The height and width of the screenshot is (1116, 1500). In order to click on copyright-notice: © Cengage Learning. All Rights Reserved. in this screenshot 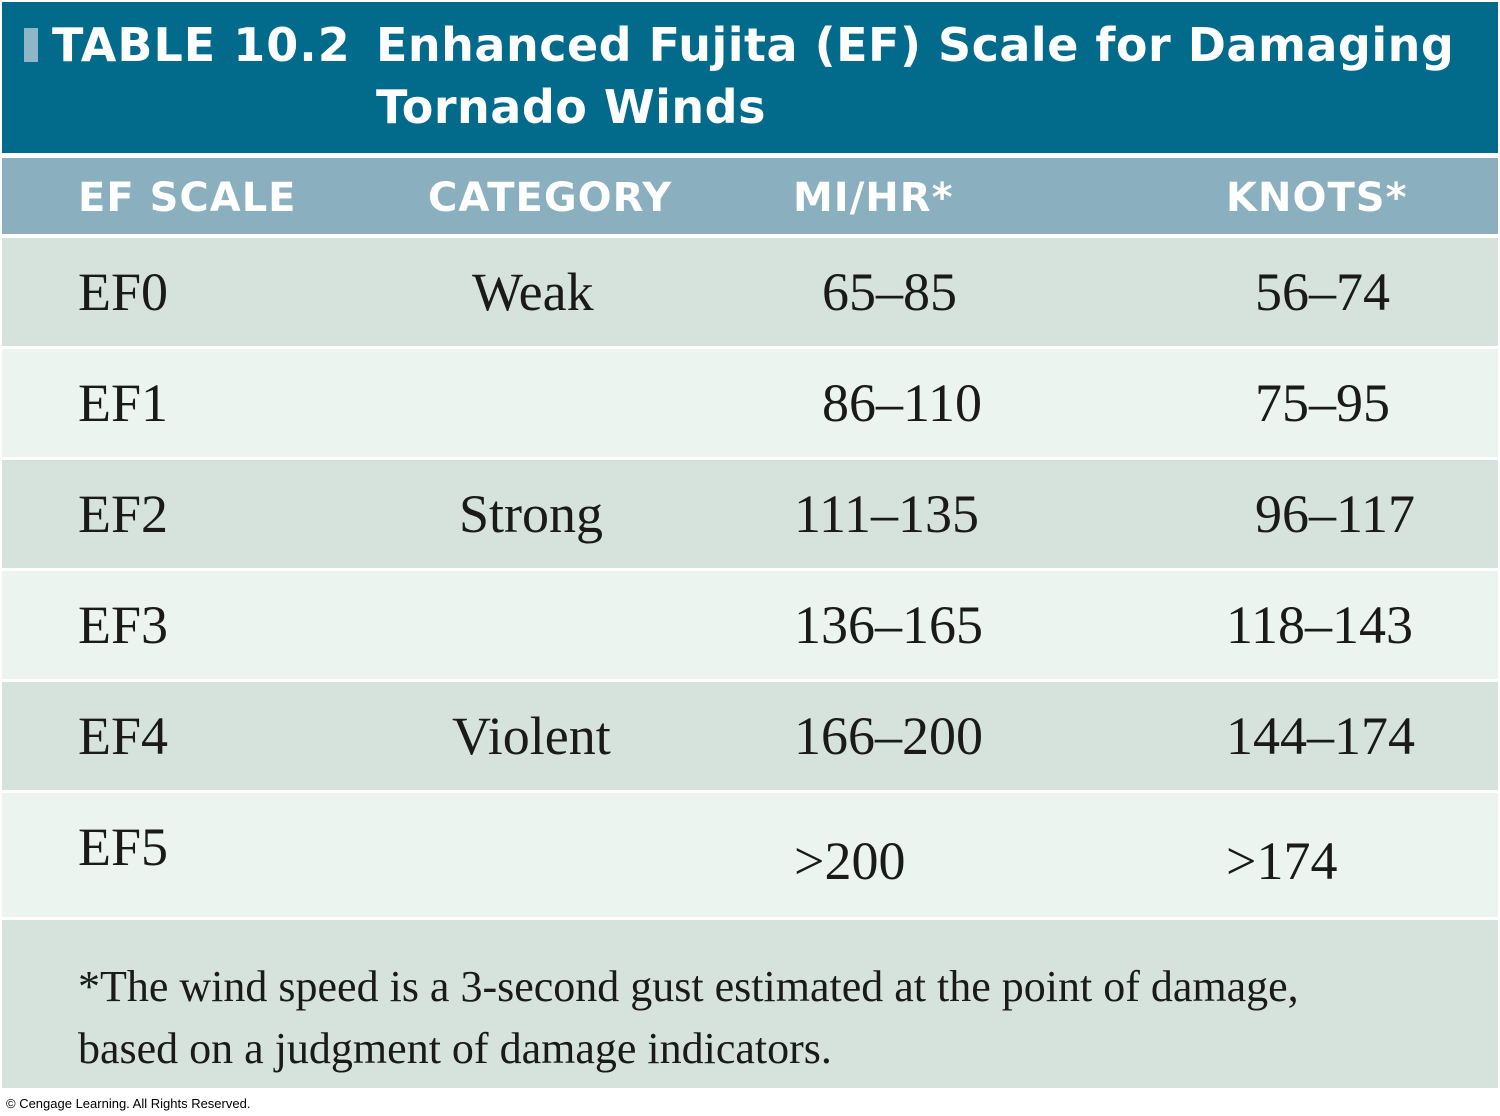, I will do `click(128, 1103)`.